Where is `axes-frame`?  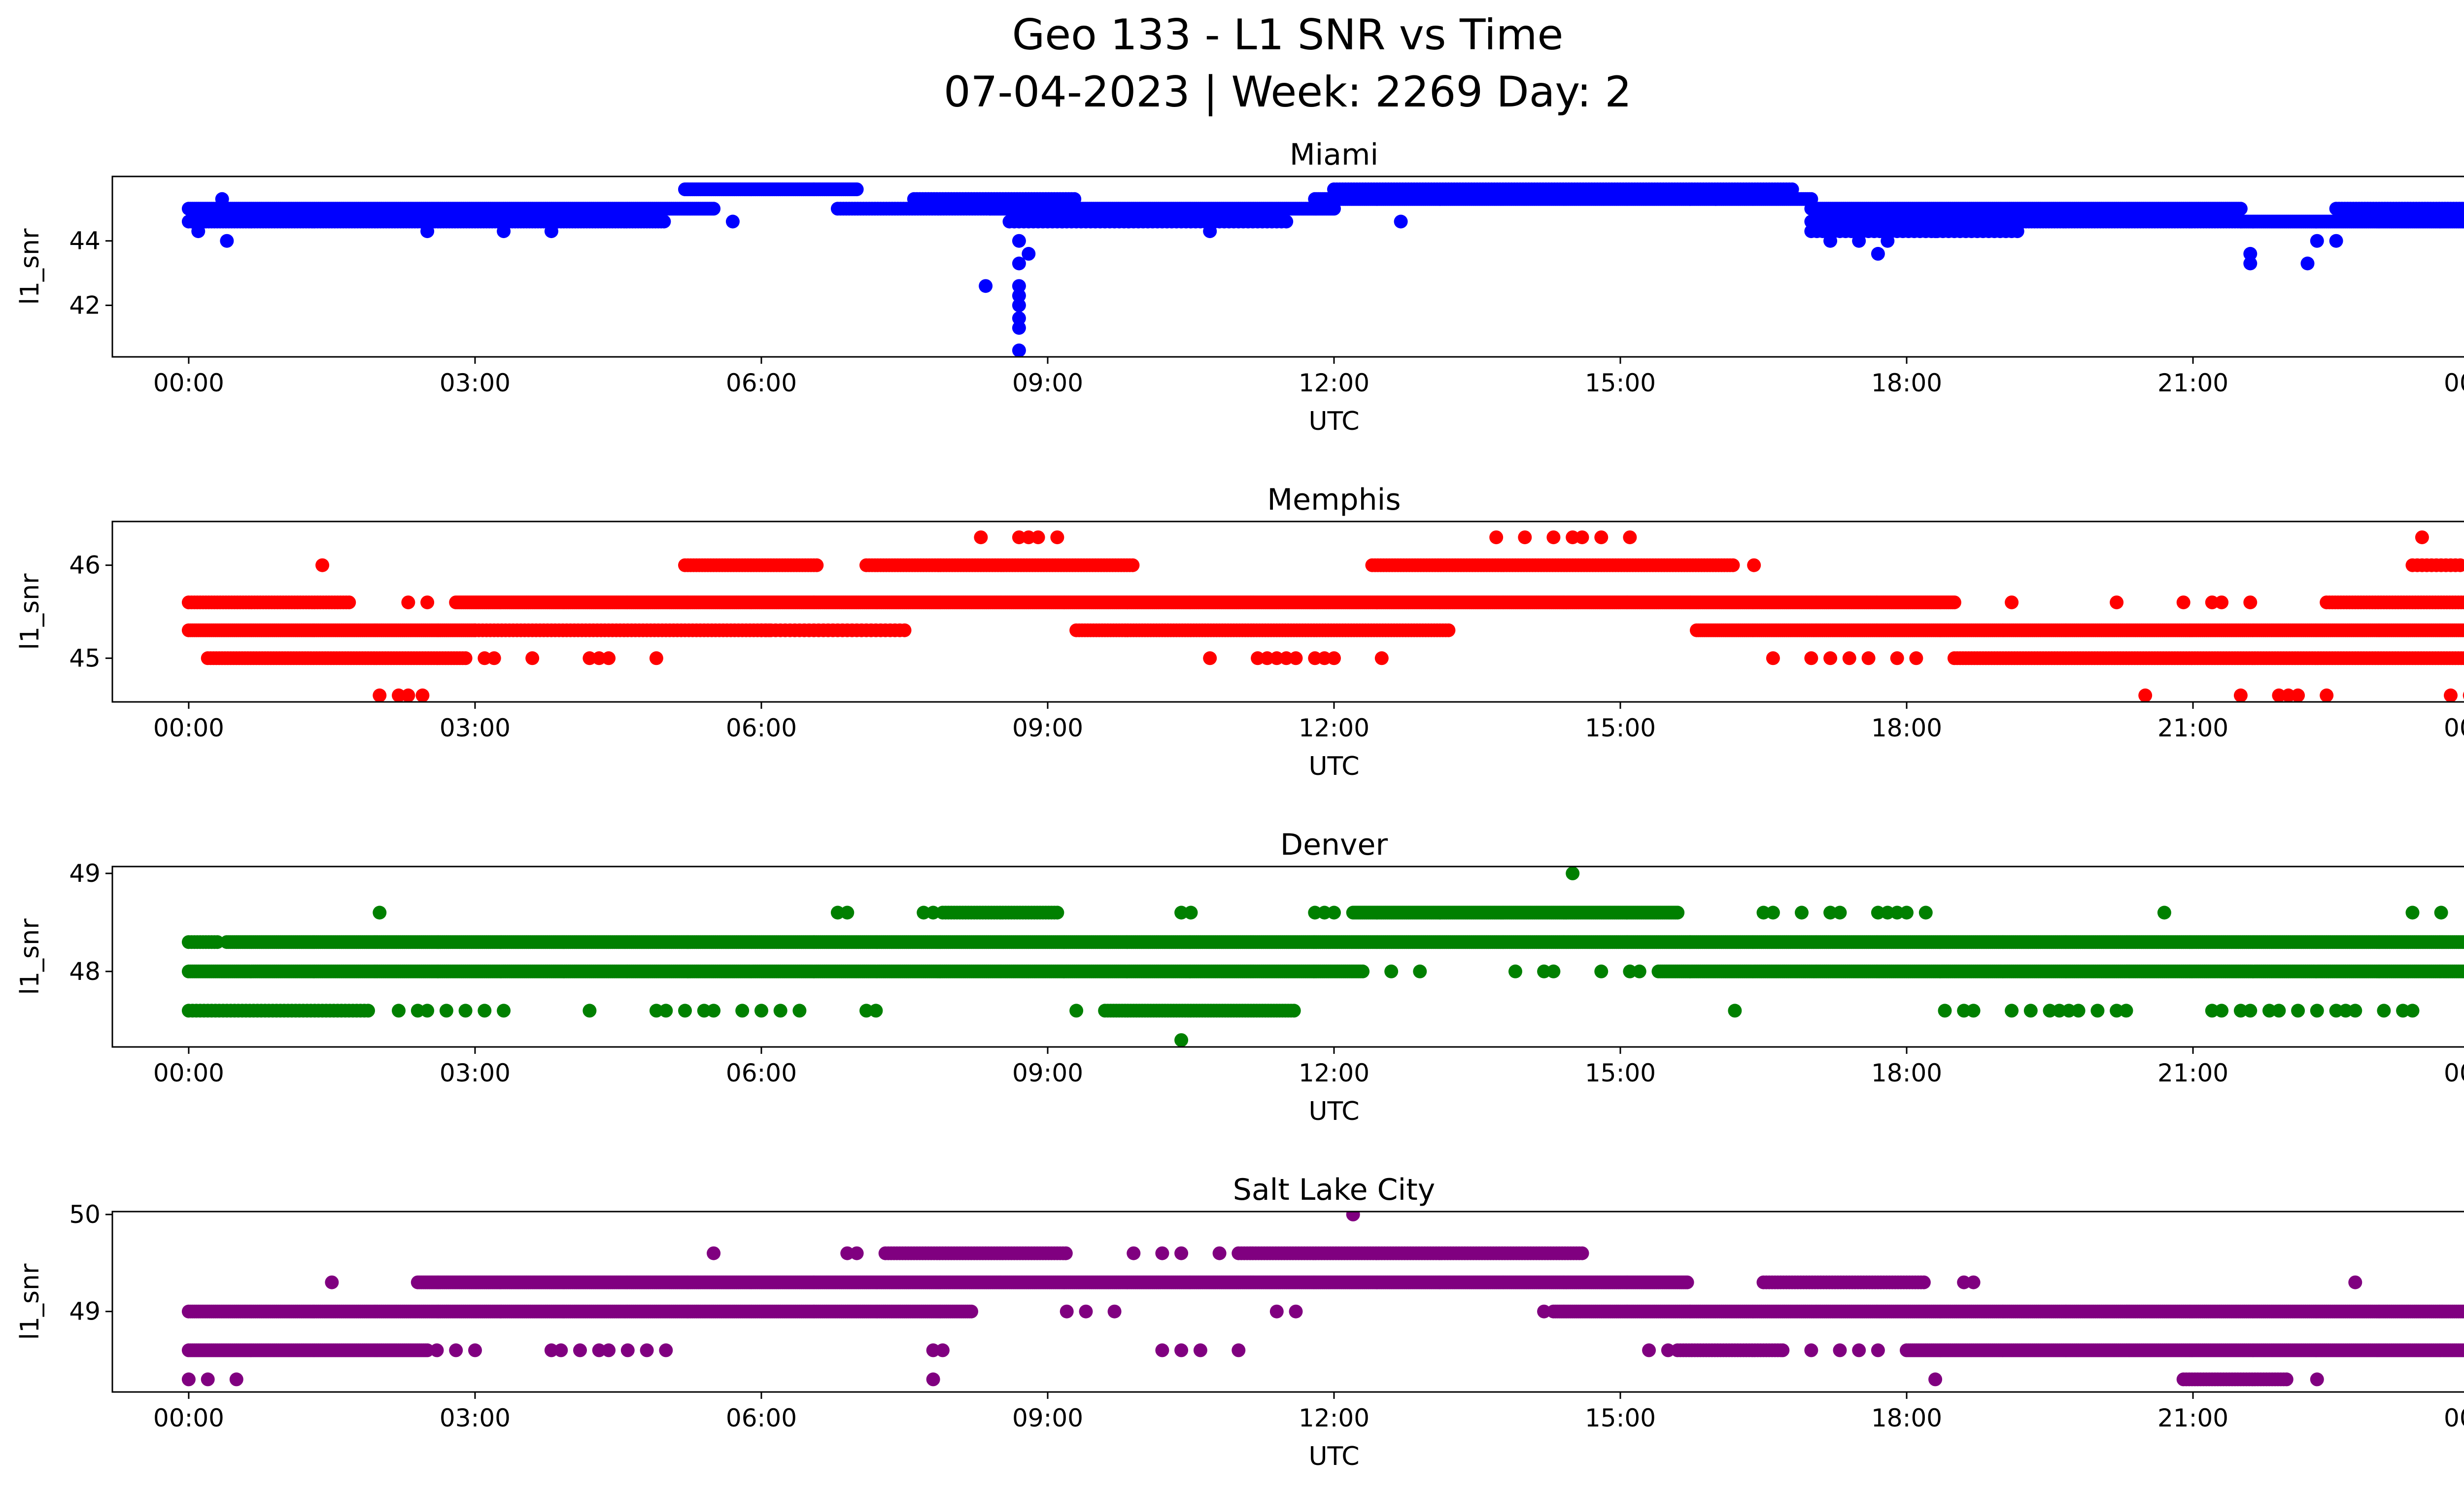
axes-frame is located at coordinates (1287, 612).